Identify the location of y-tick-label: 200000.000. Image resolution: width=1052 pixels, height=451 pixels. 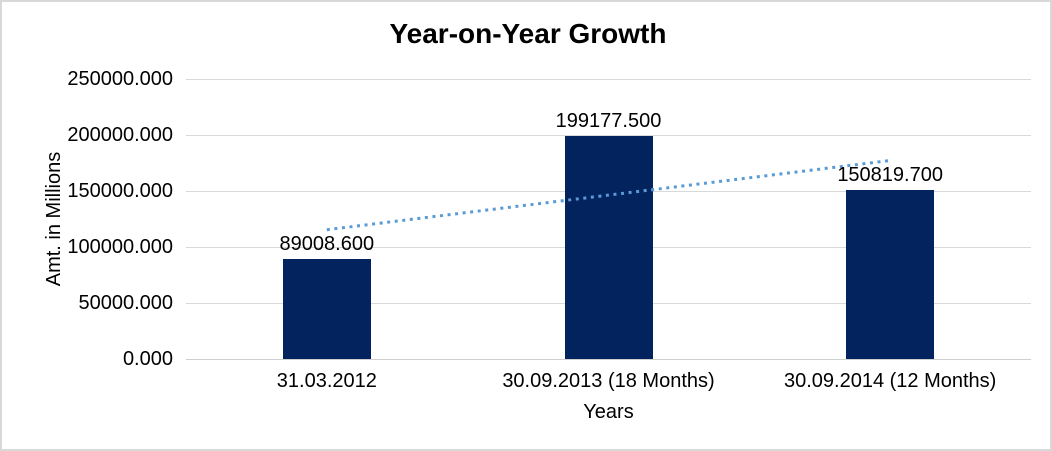
(120, 135).